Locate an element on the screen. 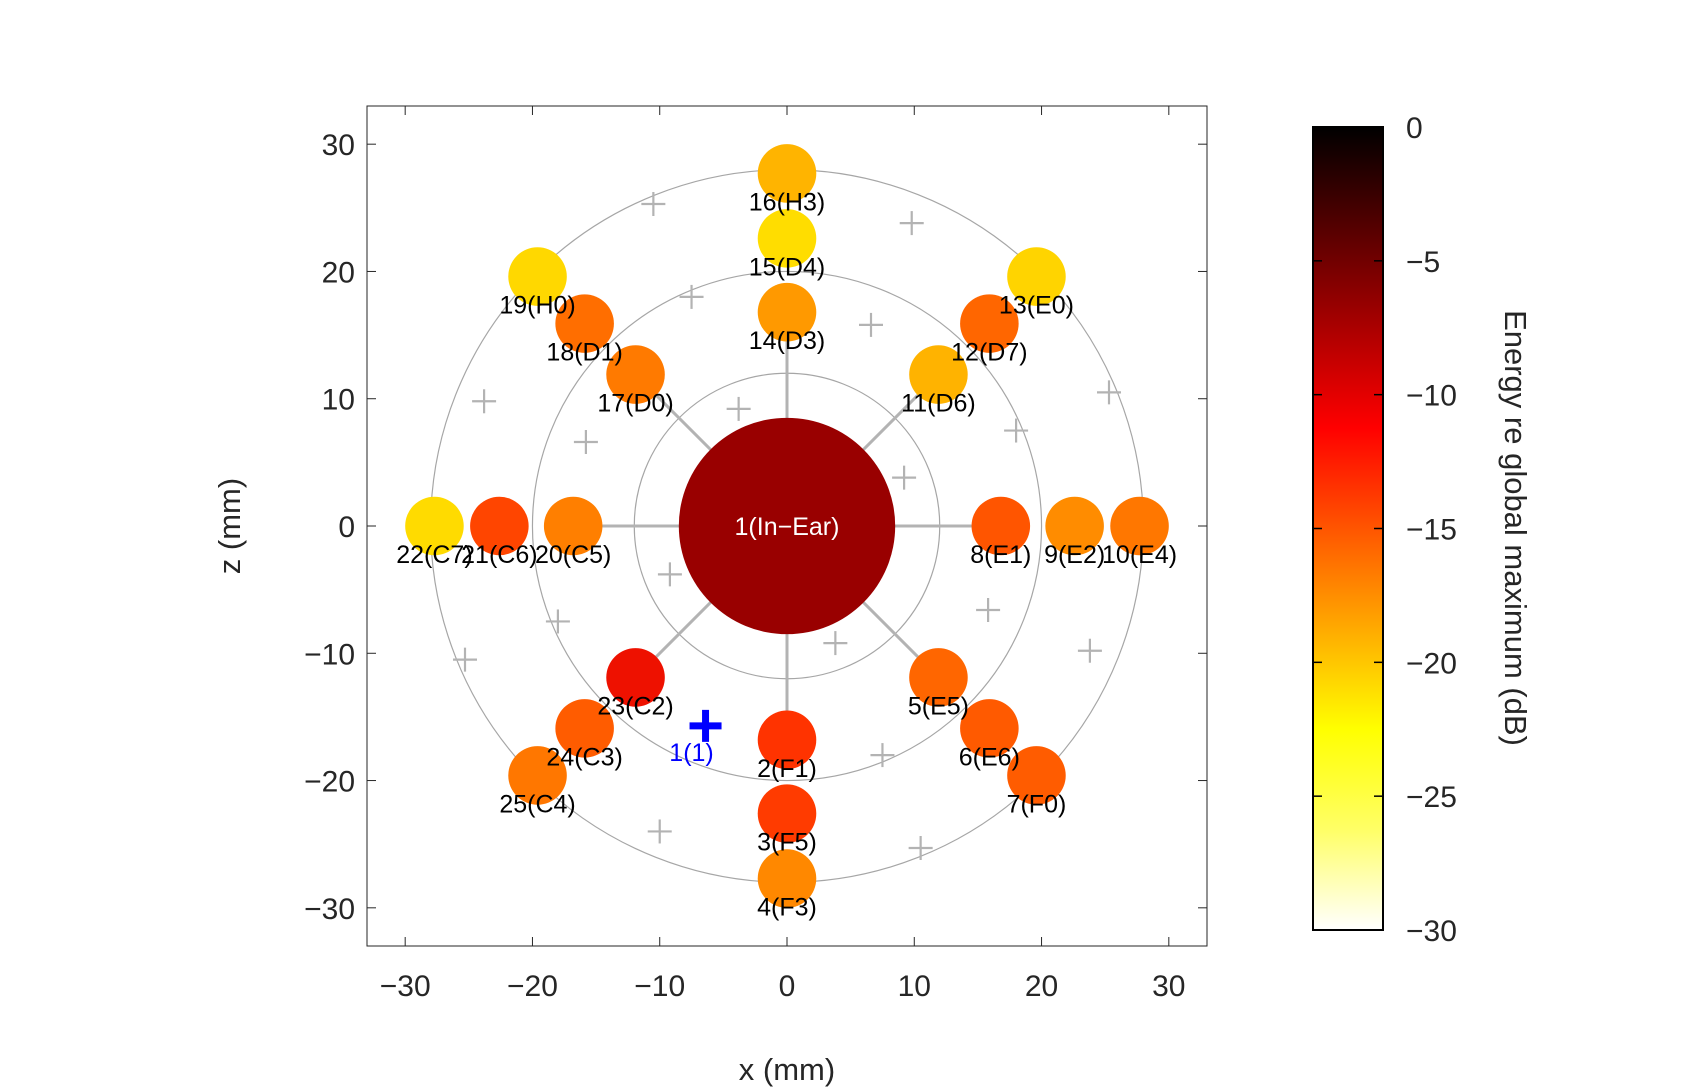 This screenshot has width=1683, height=1092. x-axis-label: x (mm) is located at coordinates (787, 1069).